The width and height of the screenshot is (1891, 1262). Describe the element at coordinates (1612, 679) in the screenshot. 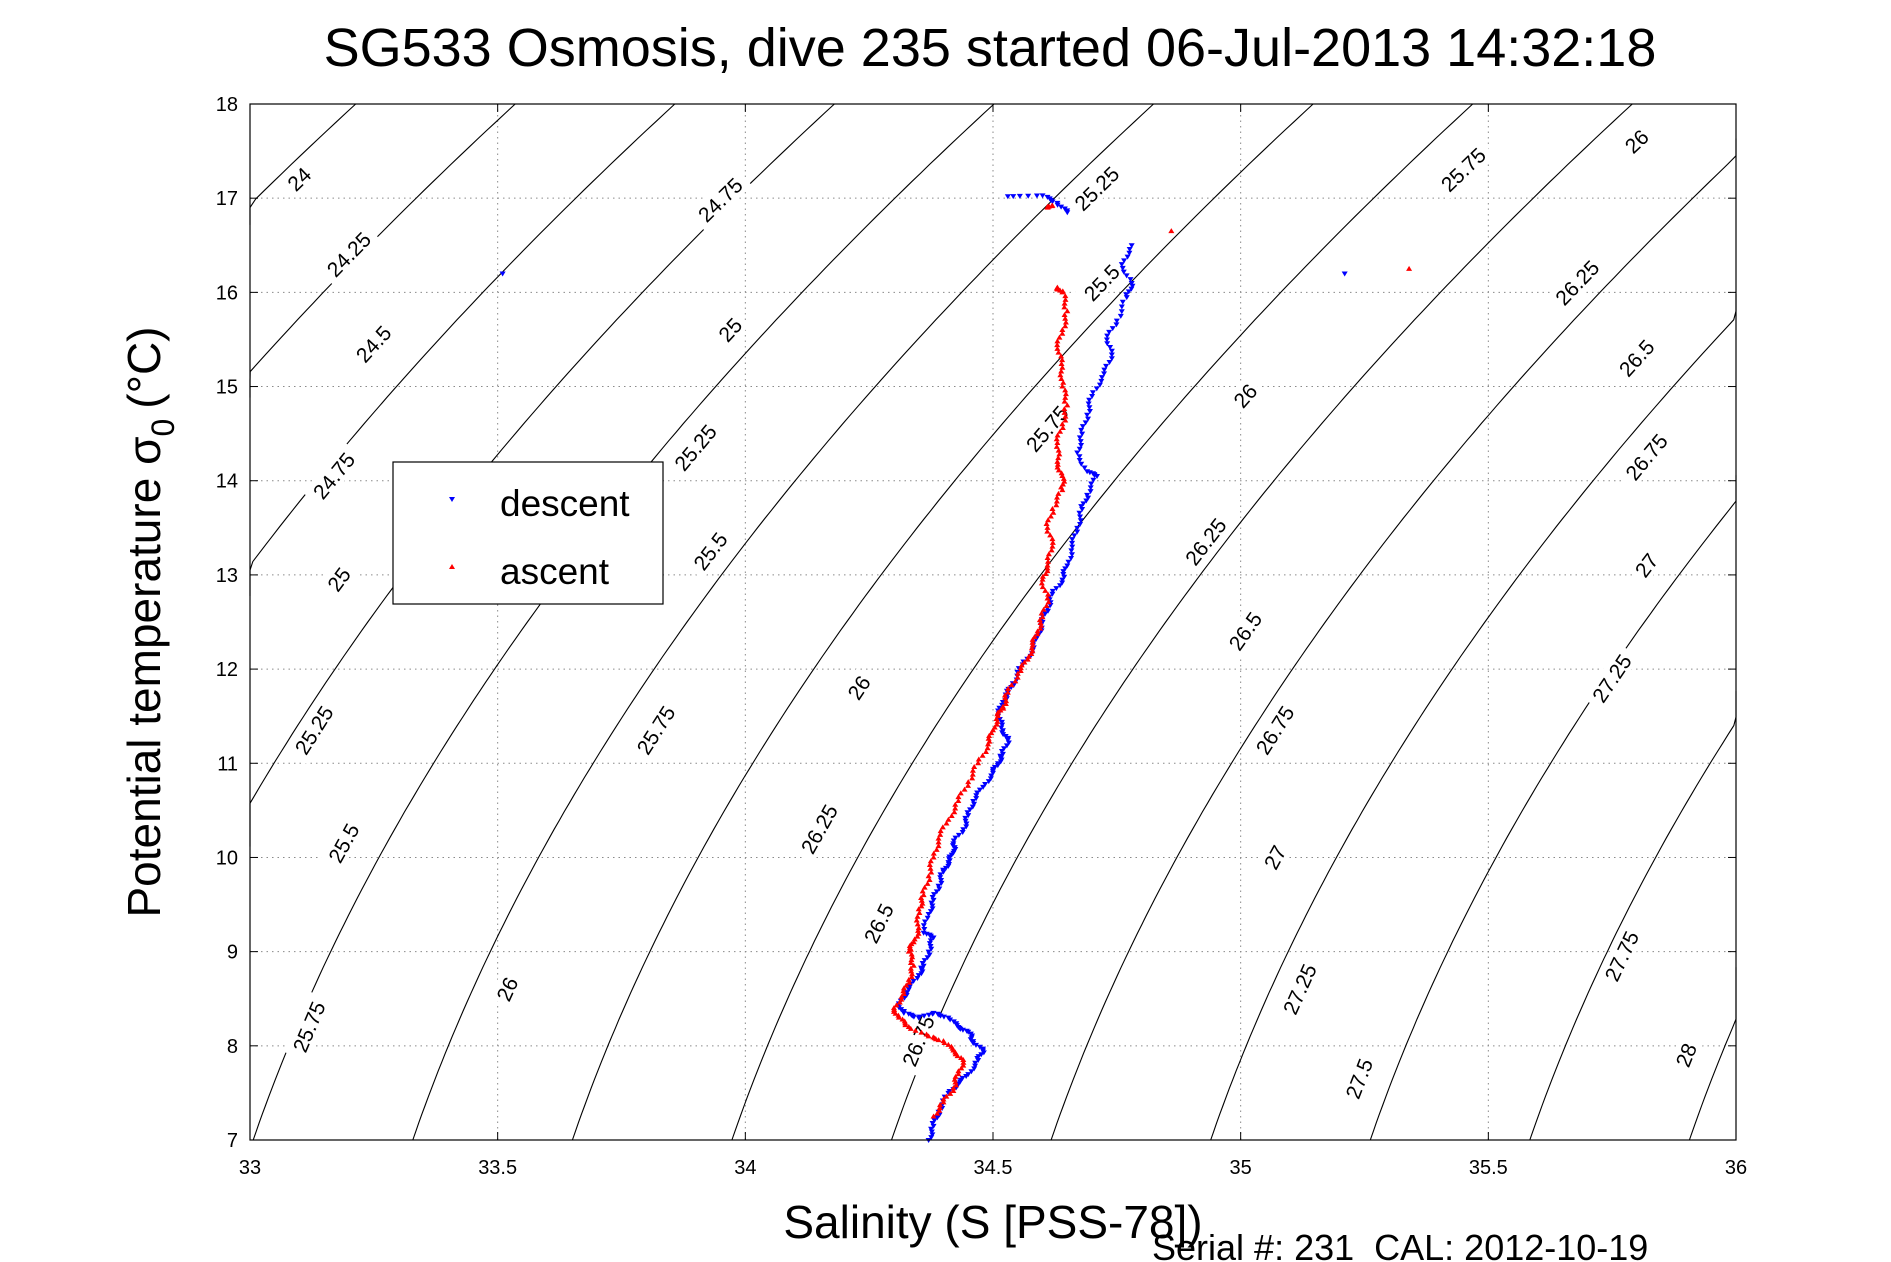

I see `contour-label: 27.25` at that location.